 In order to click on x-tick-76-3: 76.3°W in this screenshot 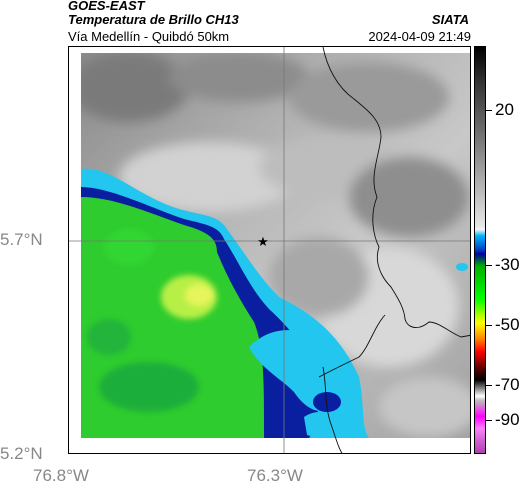, I will do `click(275, 475)`.